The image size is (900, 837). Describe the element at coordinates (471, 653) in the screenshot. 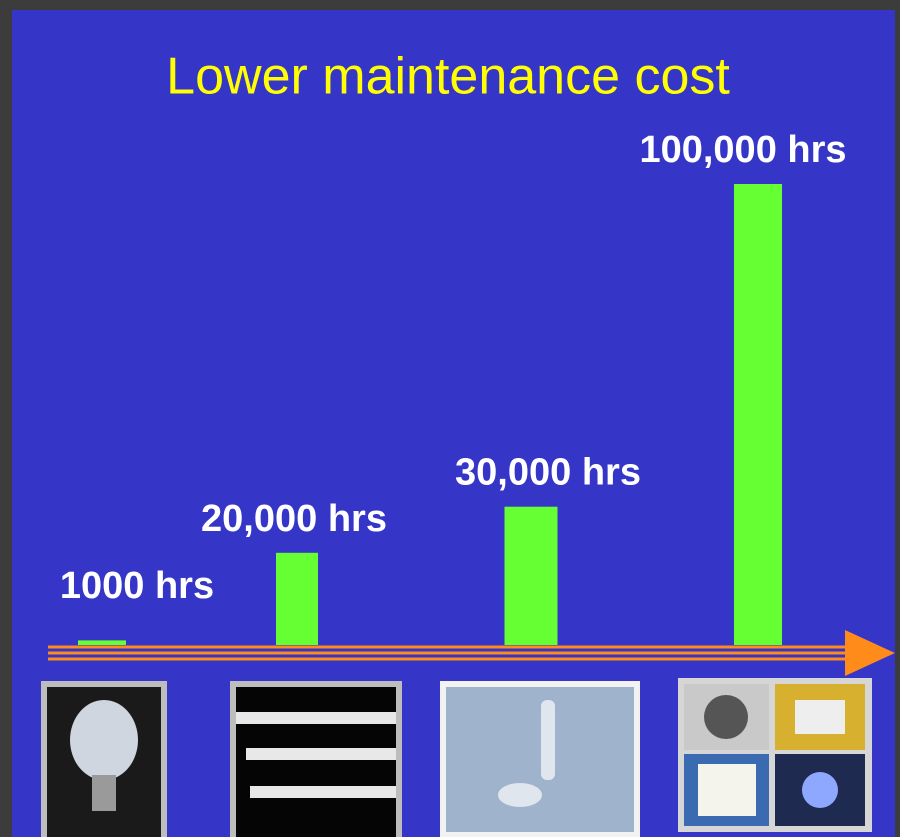

I see `axis-arrow` at that location.